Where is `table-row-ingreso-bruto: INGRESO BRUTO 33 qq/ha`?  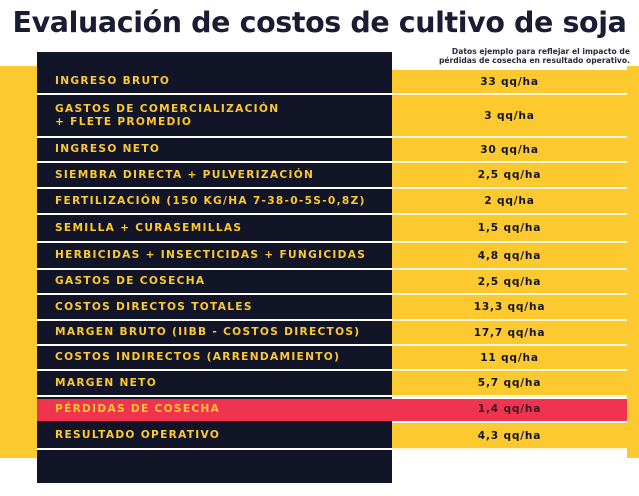 table-row-ingreso-bruto: INGRESO BRUTO 33 qq/ha is located at coordinates (332, 82).